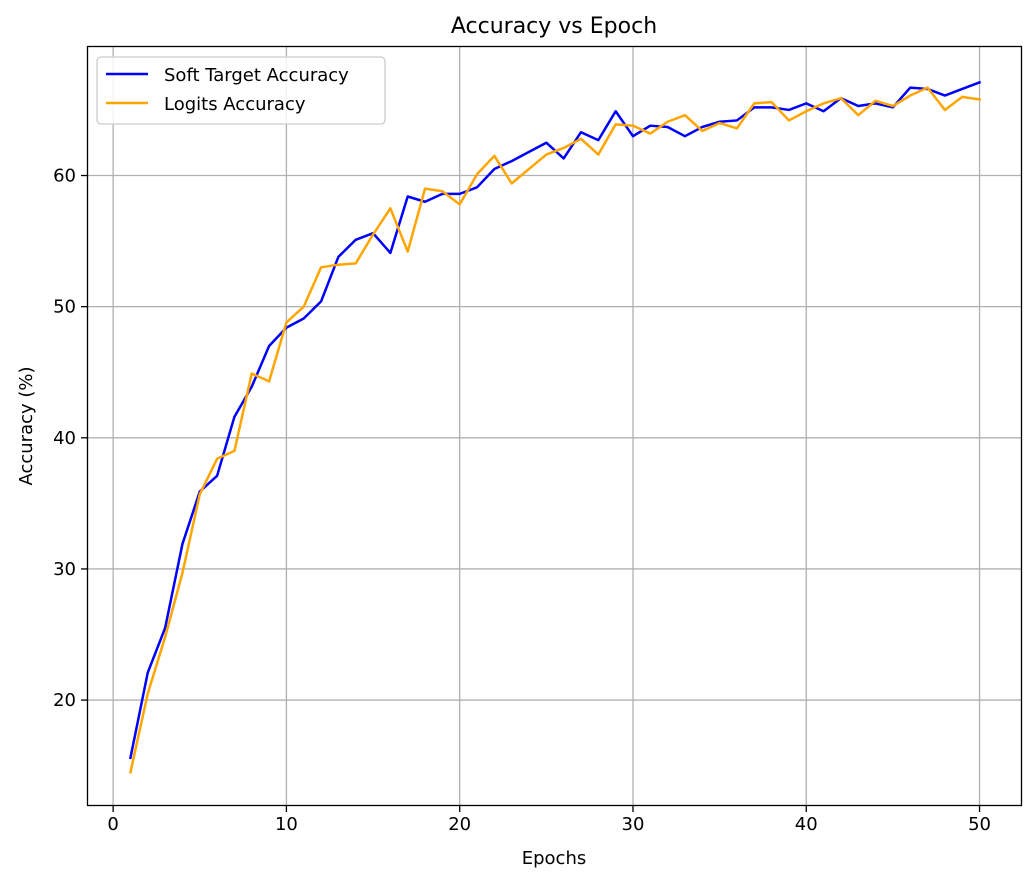 Image resolution: width=1034 pixels, height=874 pixels. Describe the element at coordinates (64, 569) in the screenshot. I see `y-tick-label: 30` at that location.